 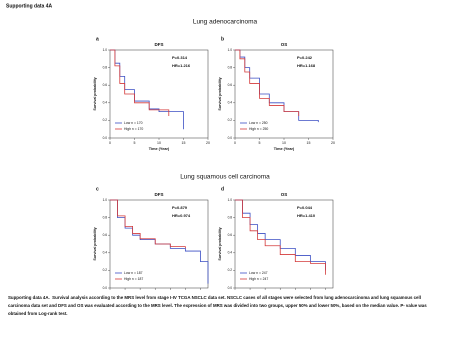 What do you see at coordinates (258, 273) in the screenshot?
I see `legend-label: Low n = 247` at bounding box center [258, 273].